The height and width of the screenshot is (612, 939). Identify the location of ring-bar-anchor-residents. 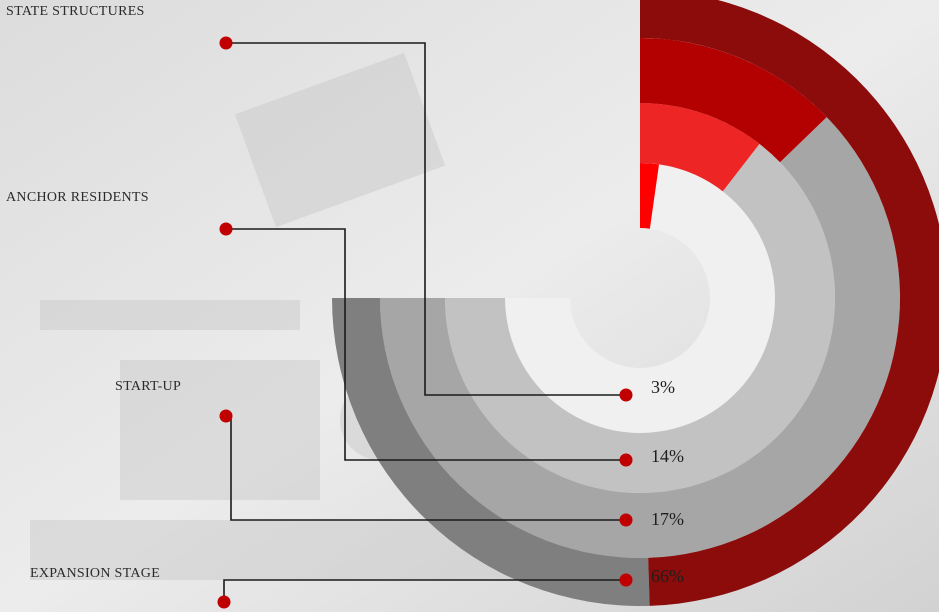
(700, 147).